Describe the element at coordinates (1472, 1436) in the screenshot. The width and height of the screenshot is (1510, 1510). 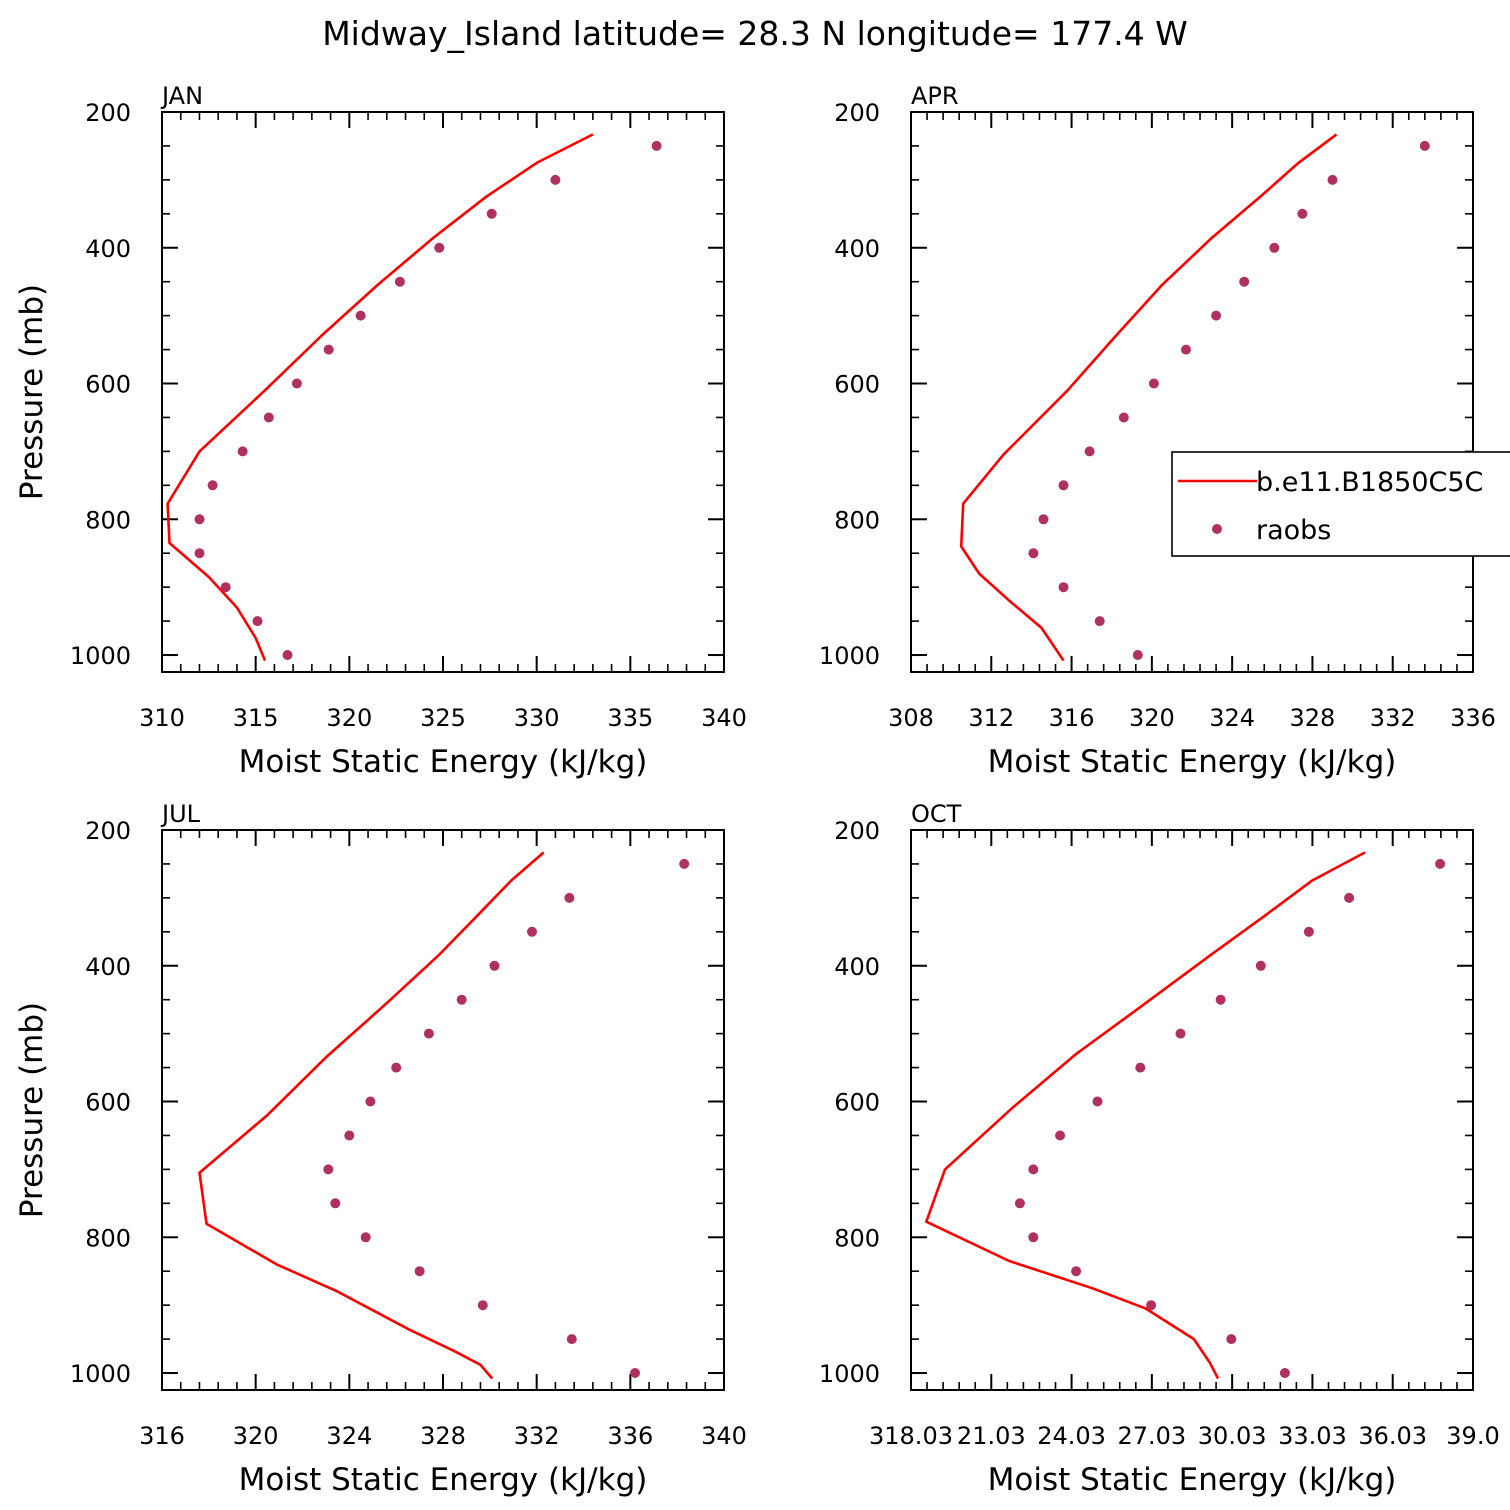
I see `x-tick-label: 39.0` at that location.